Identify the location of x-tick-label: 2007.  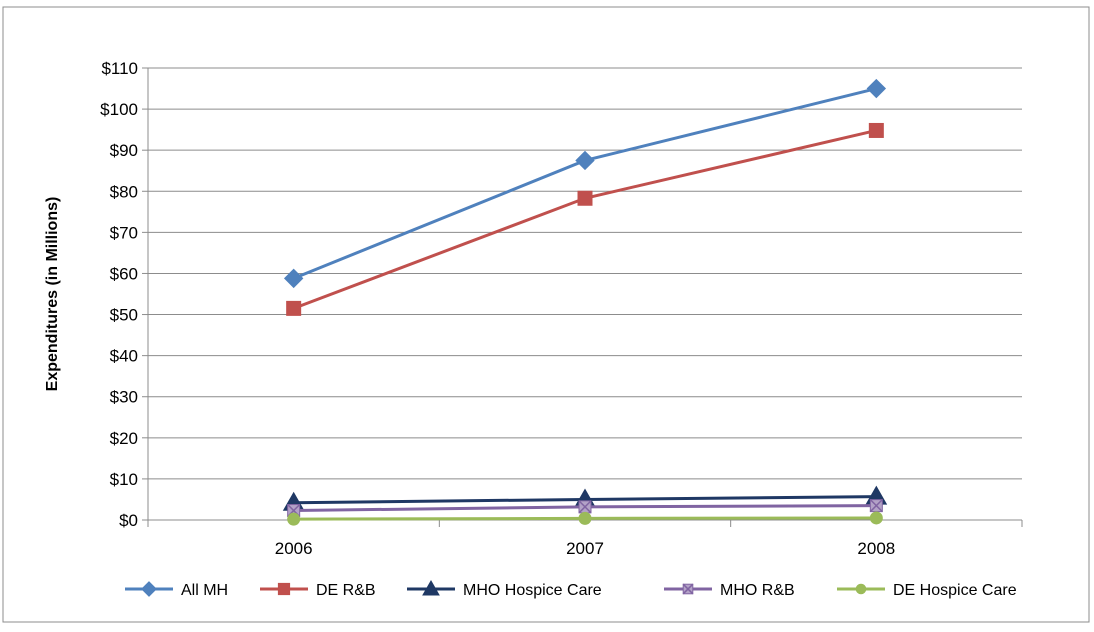
(585, 548).